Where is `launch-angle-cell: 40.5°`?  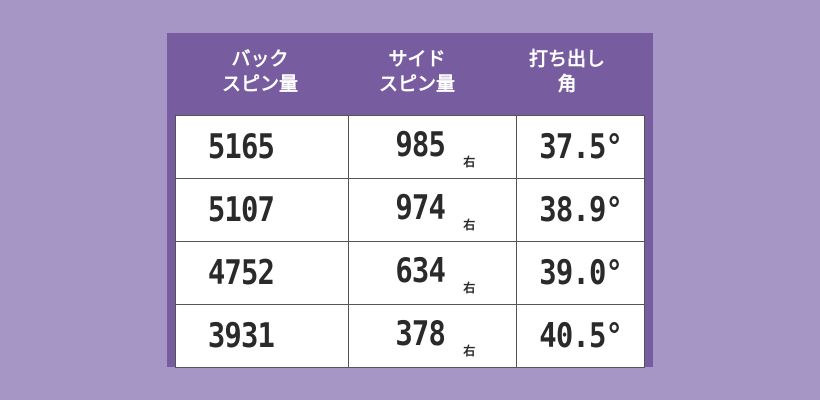 launch-angle-cell: 40.5° is located at coordinates (580, 336).